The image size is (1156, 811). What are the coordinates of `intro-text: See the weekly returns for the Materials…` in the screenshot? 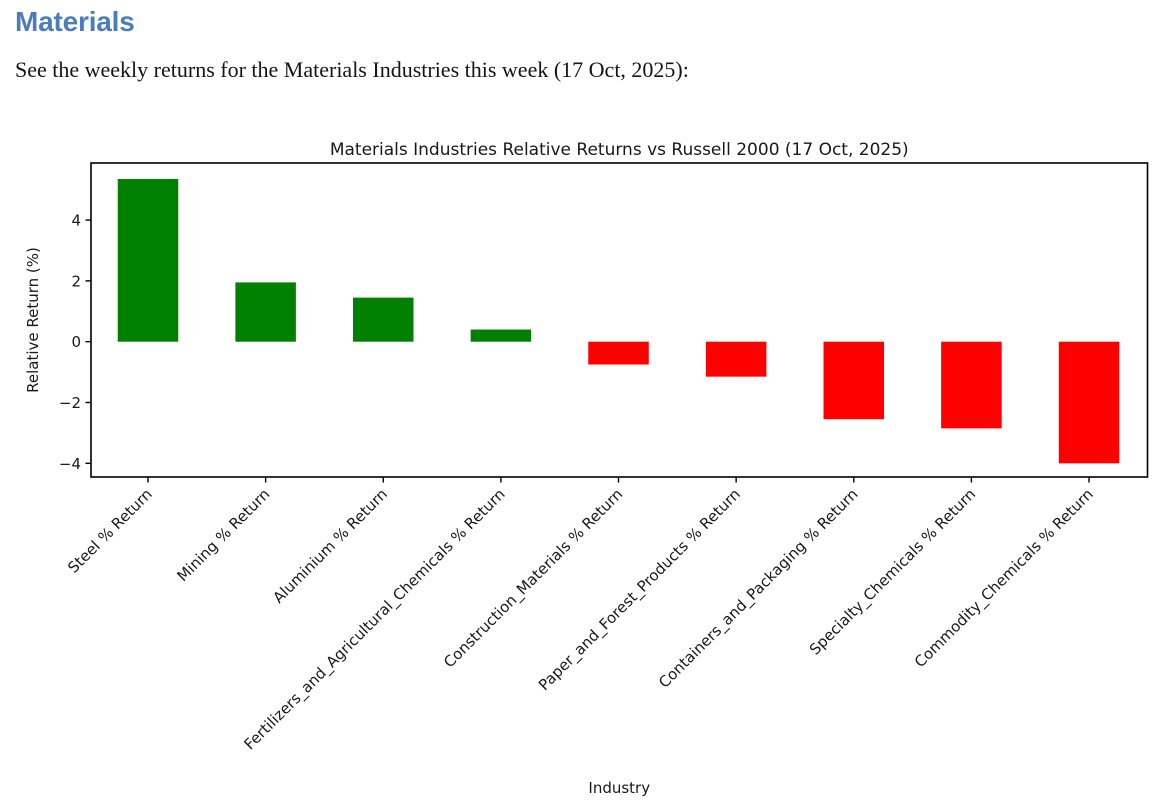 It's located at (352, 69).